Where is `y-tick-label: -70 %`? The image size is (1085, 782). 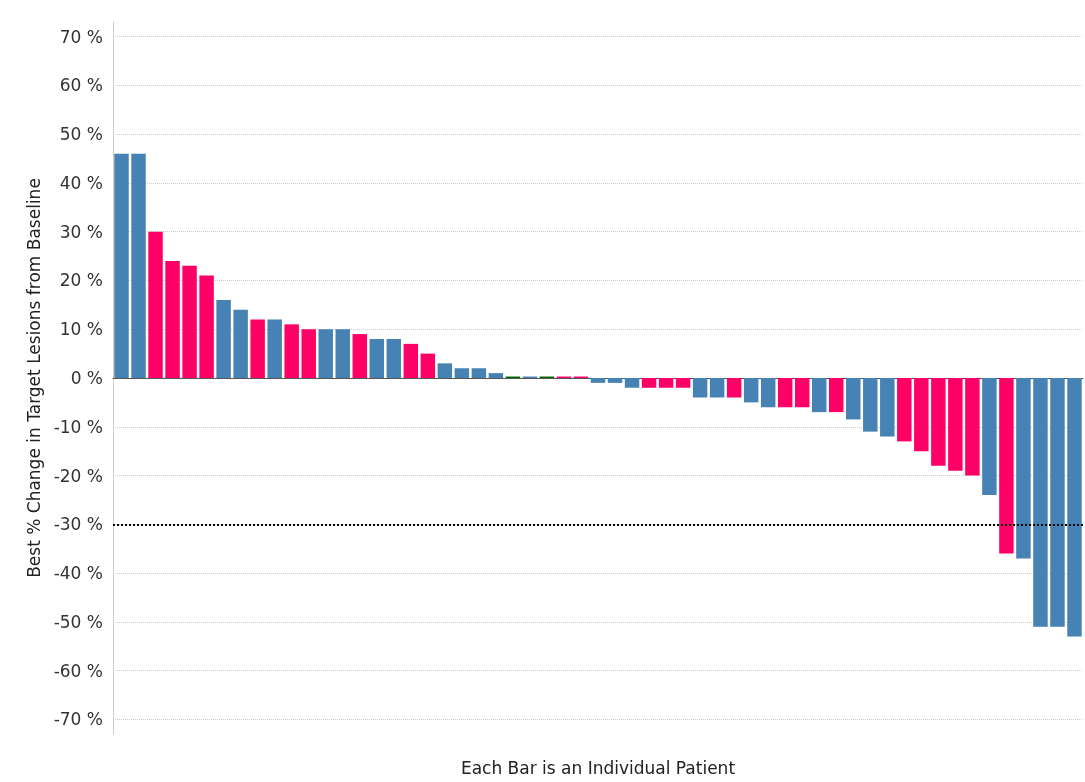
y-tick-label: -70 % is located at coordinates (78, 719).